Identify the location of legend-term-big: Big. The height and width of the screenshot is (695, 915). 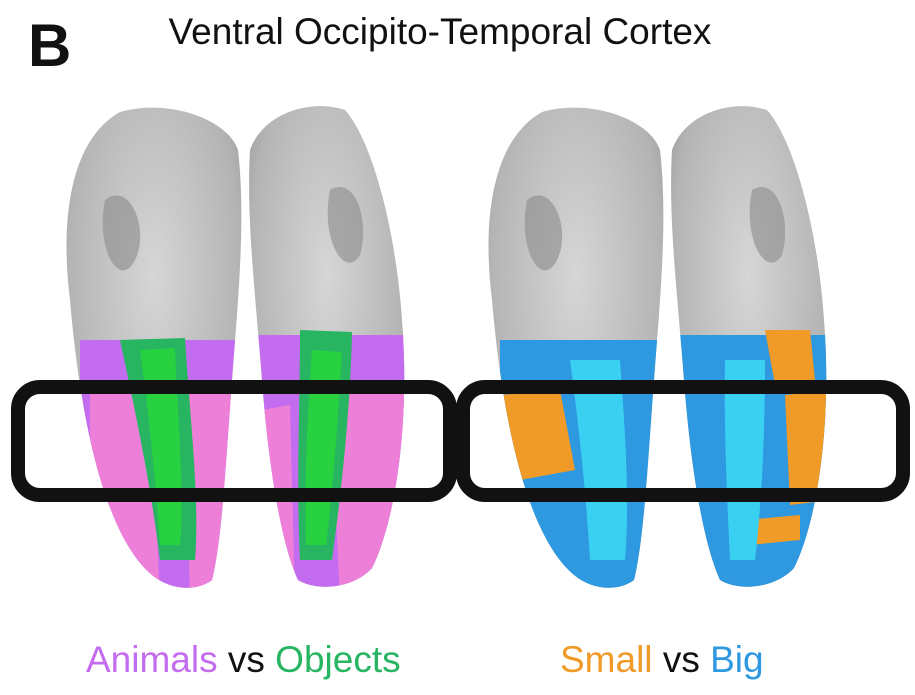
(737, 659).